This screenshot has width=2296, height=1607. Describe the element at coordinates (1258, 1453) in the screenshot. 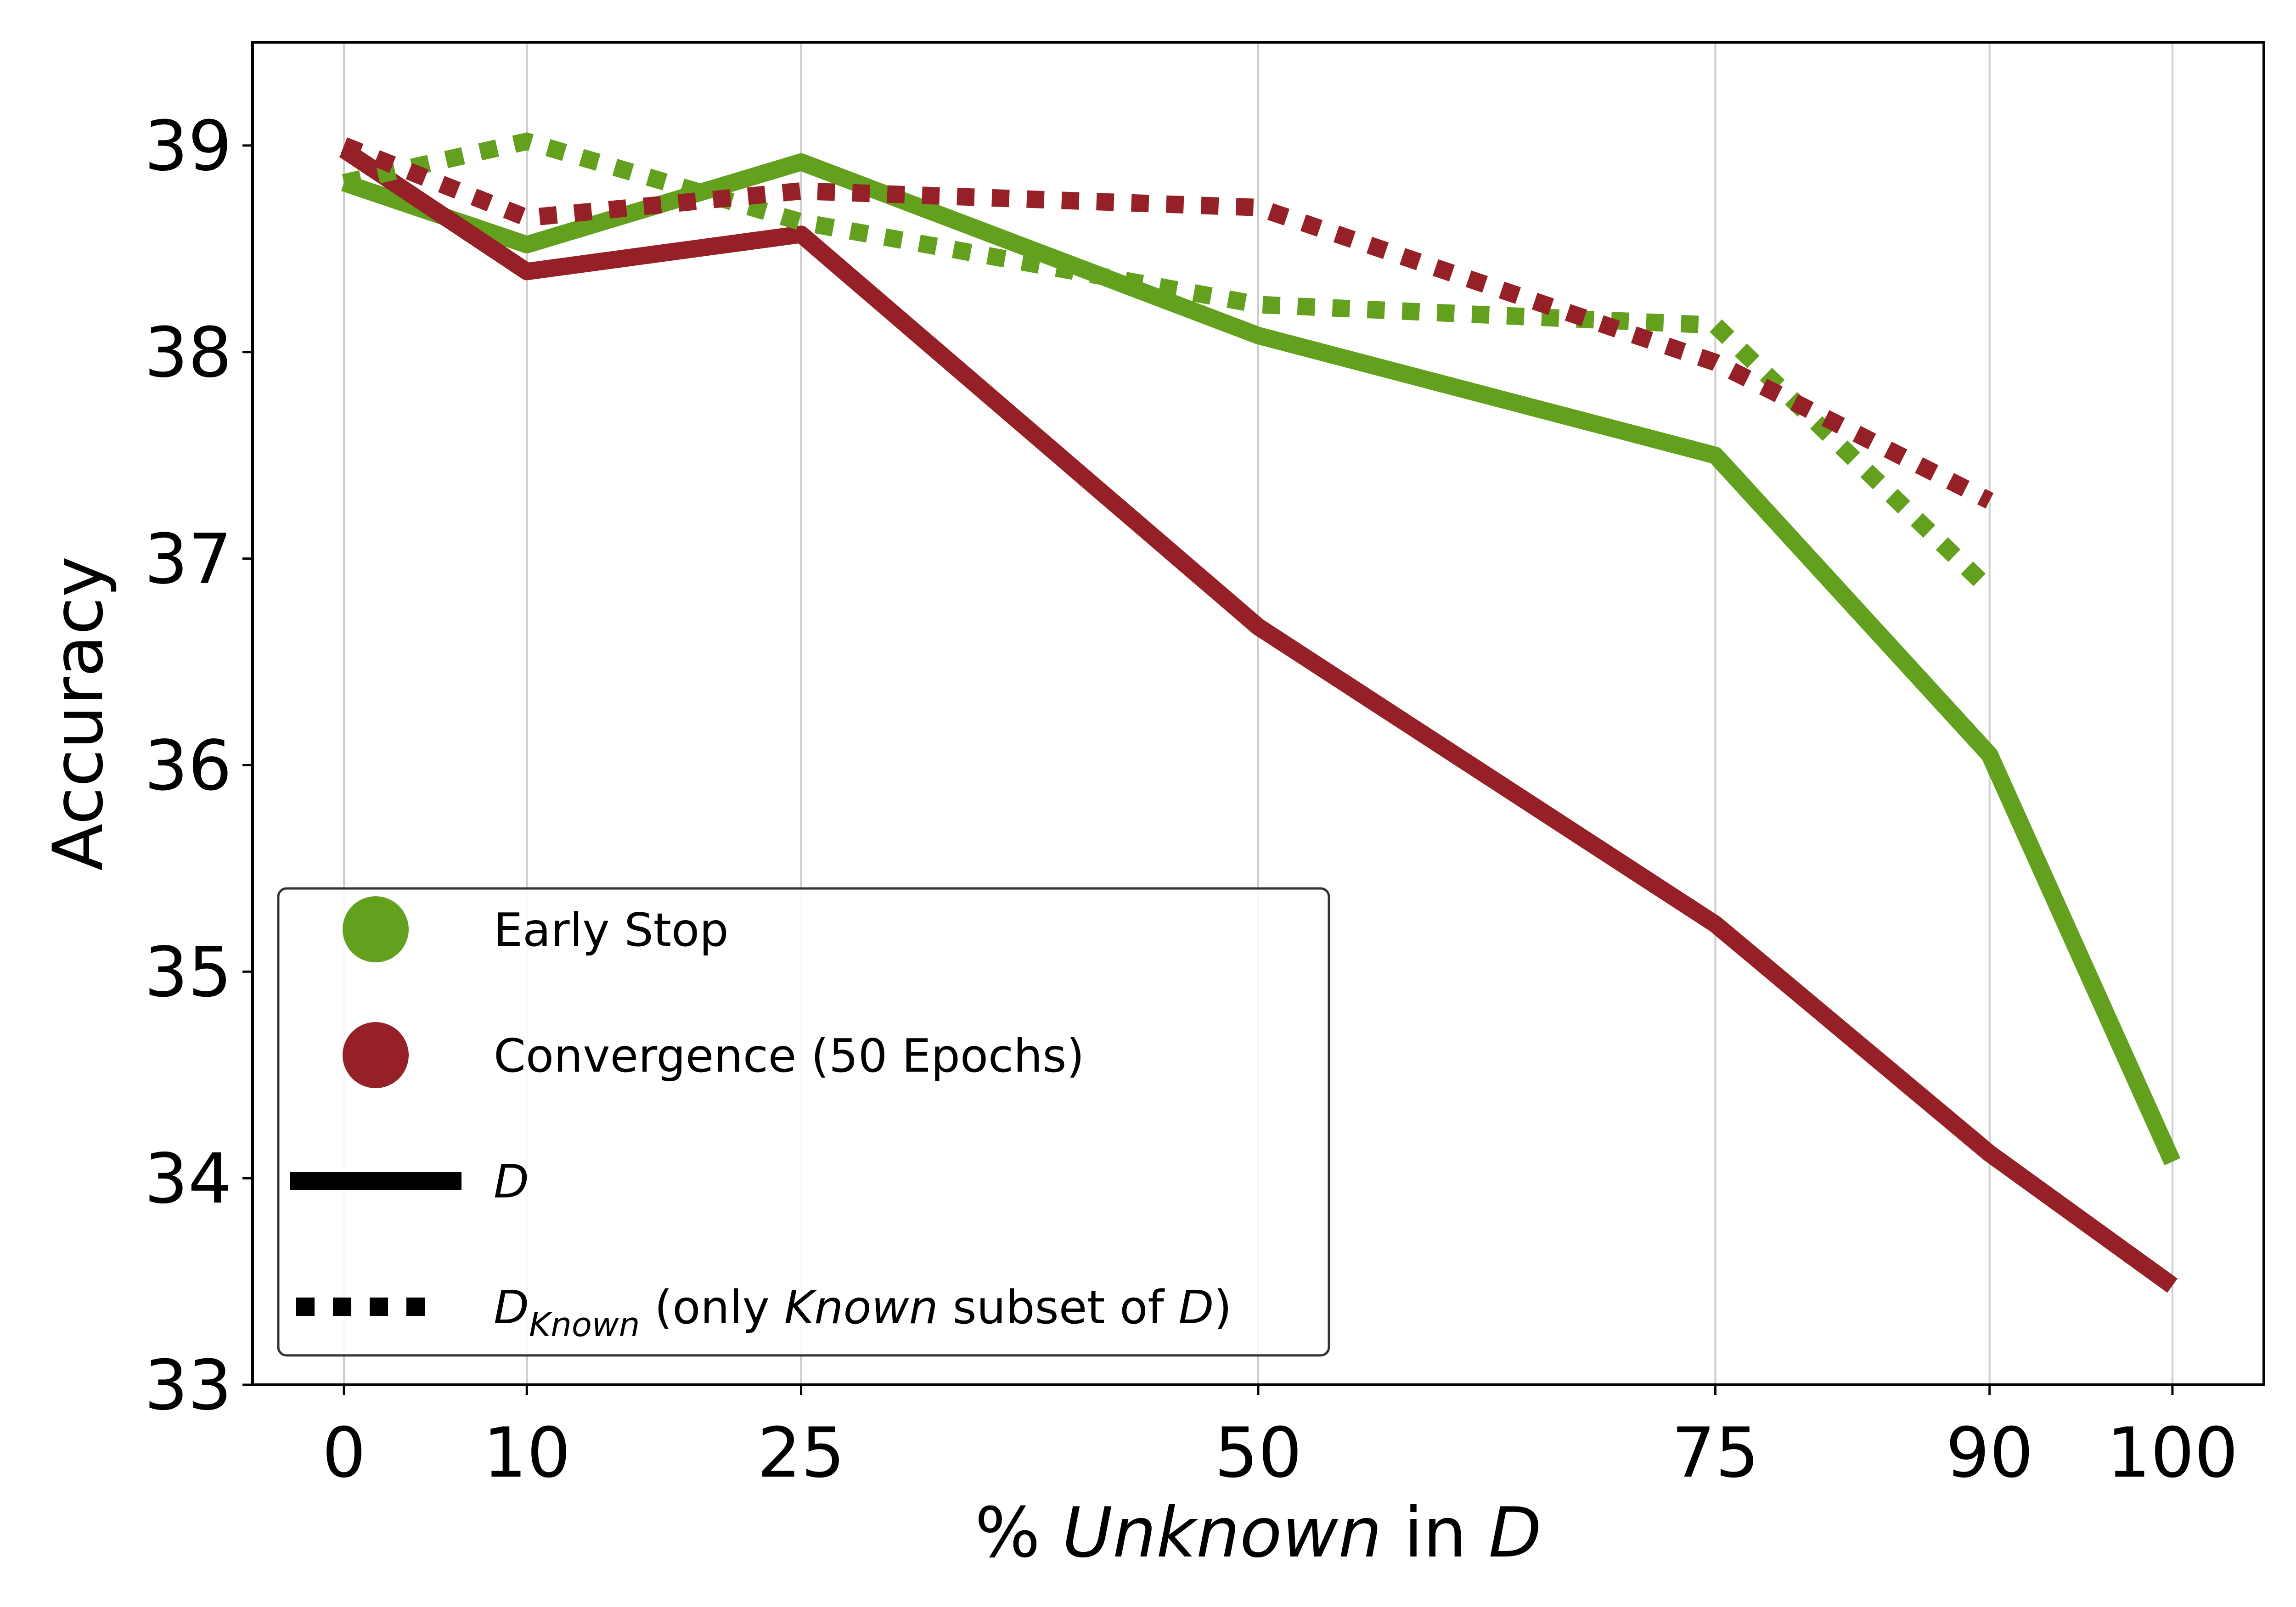

I see `x-tick-label: 50` at that location.